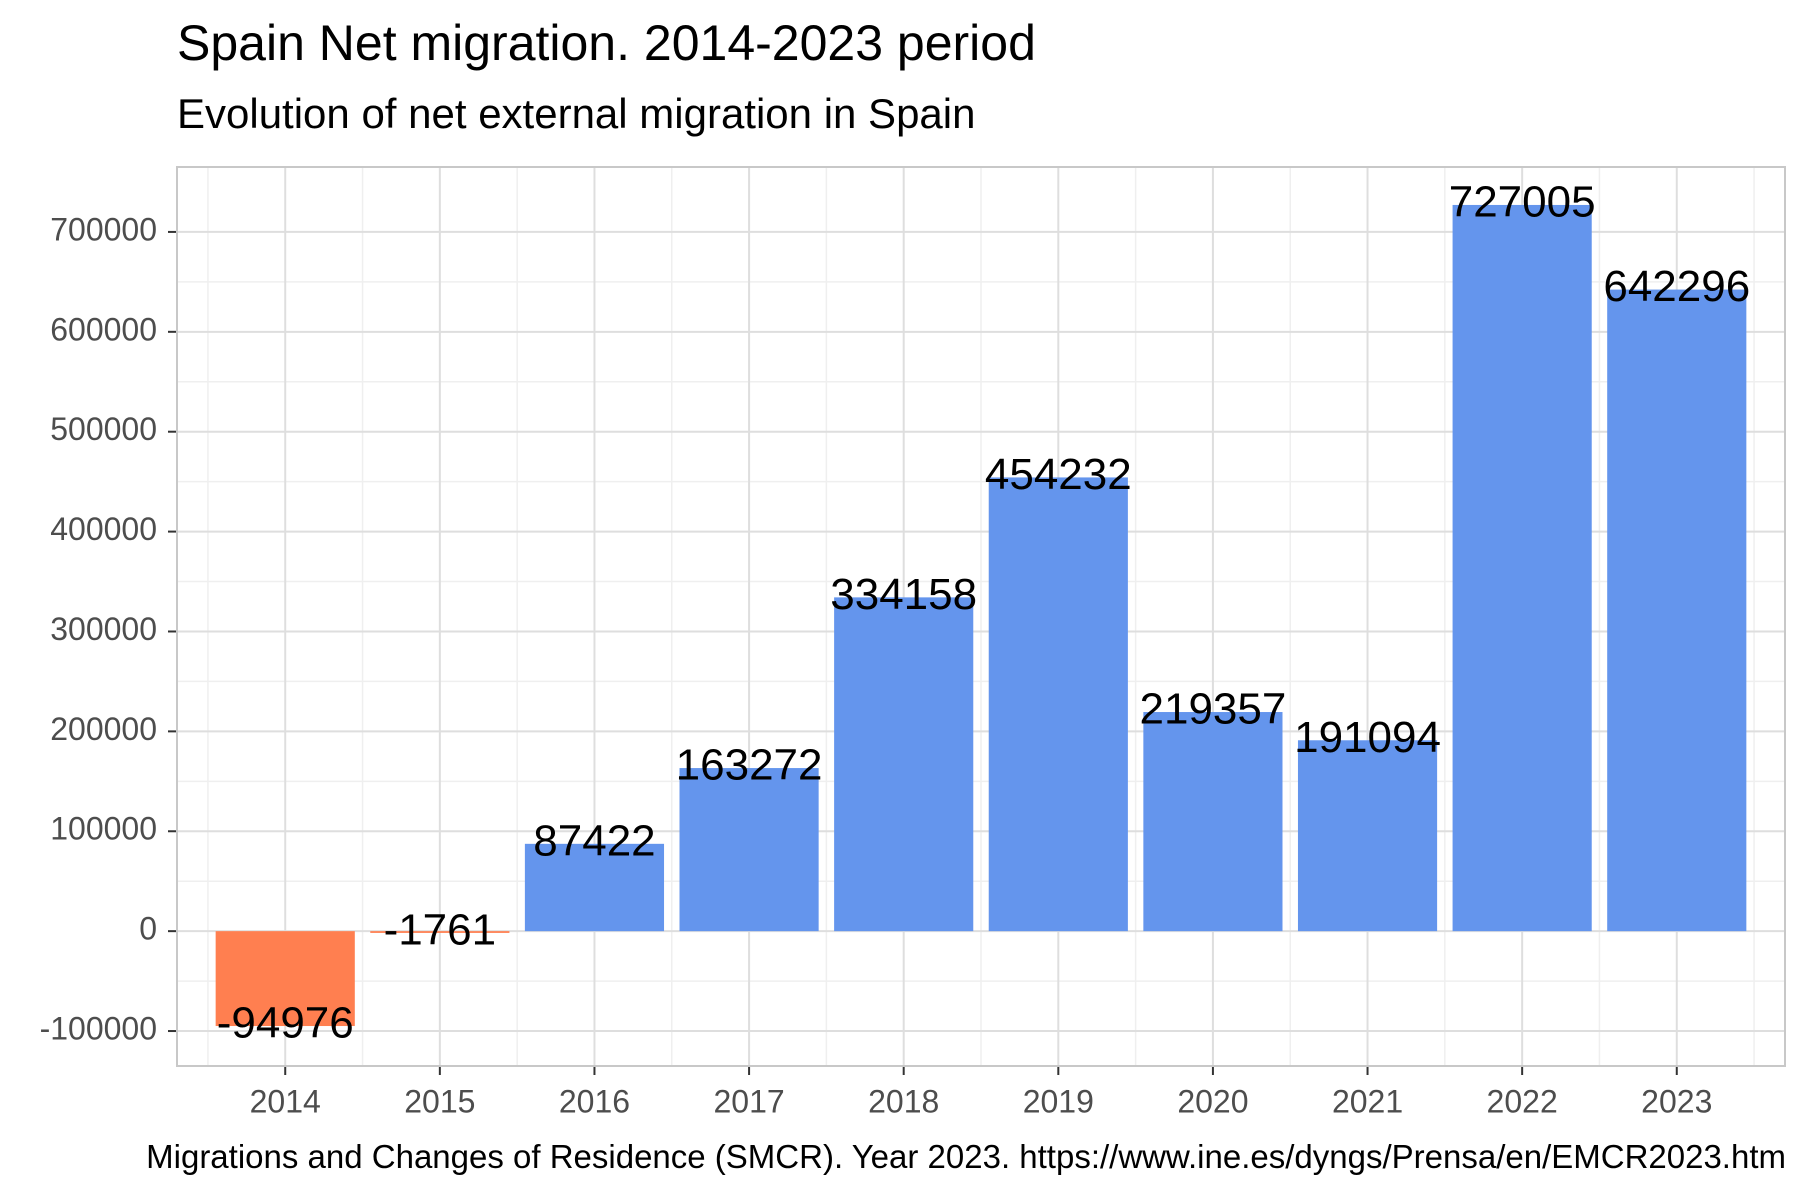  I want to click on y-tick-label: 100000, so click(103, 829).